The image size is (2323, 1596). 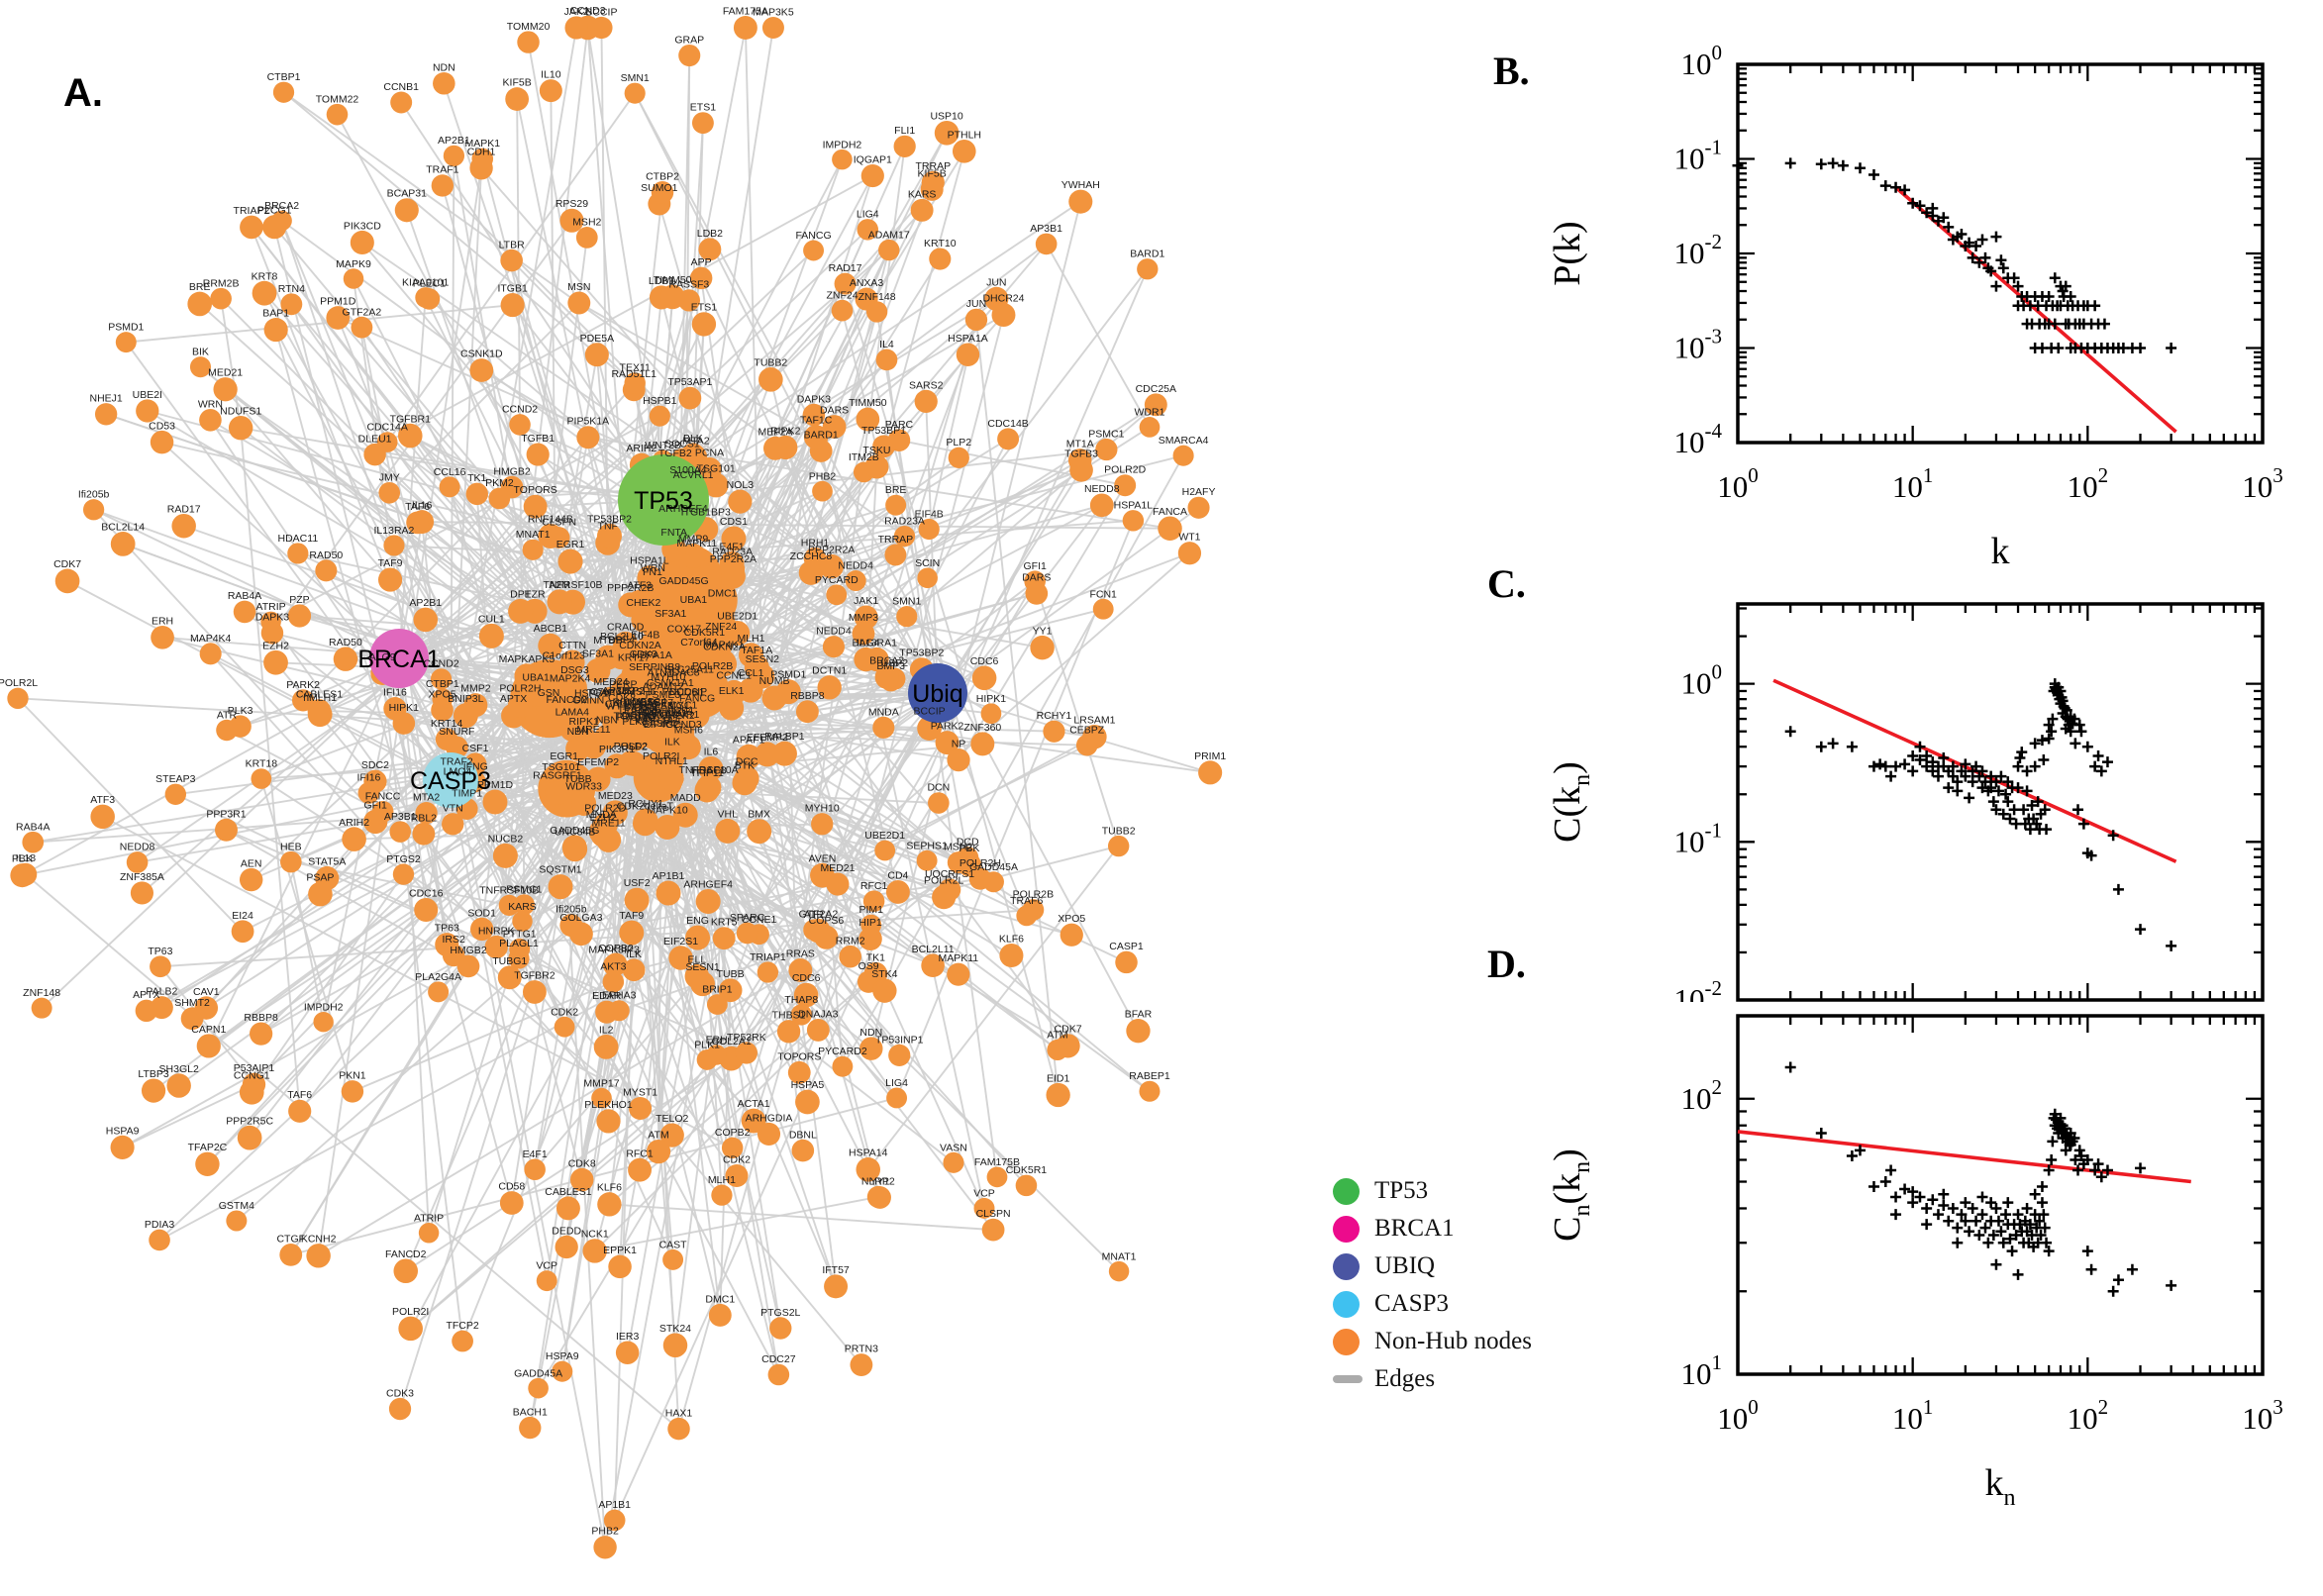 I want to click on network-node-label: HSPA9, so click(x=562, y=1356).